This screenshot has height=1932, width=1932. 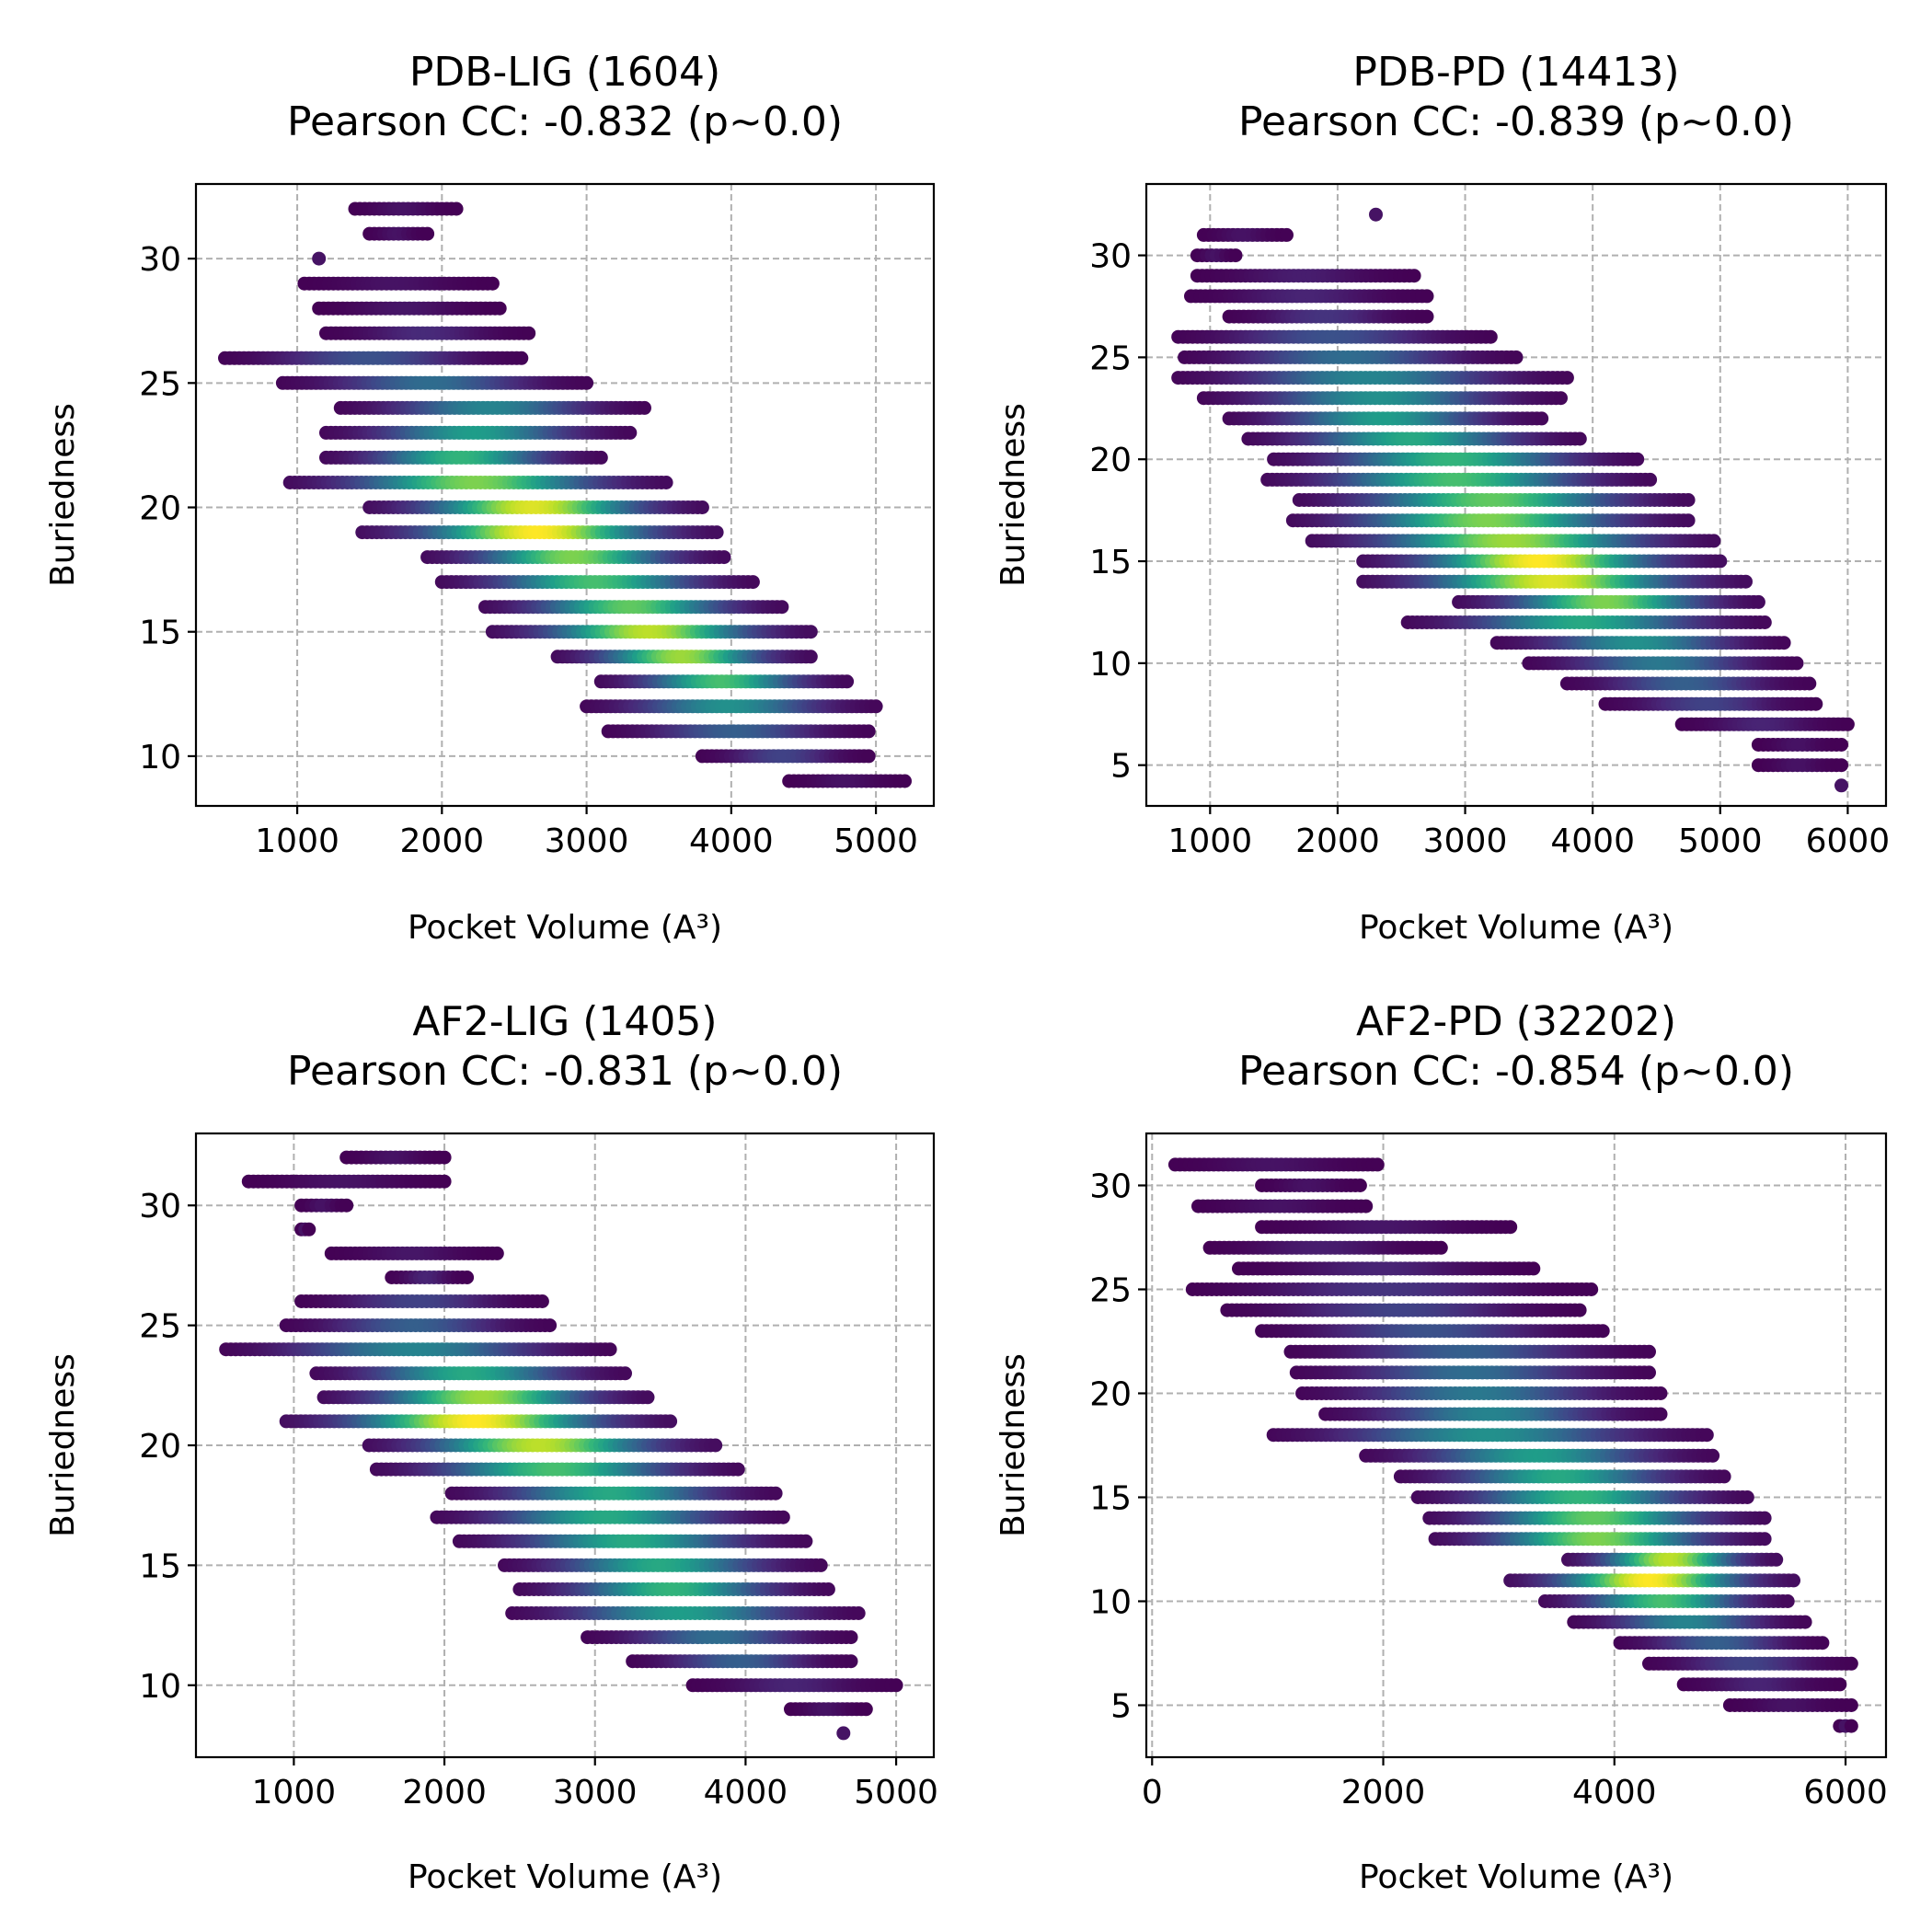 I want to click on y-tick-label: 20, so click(x=160, y=509).